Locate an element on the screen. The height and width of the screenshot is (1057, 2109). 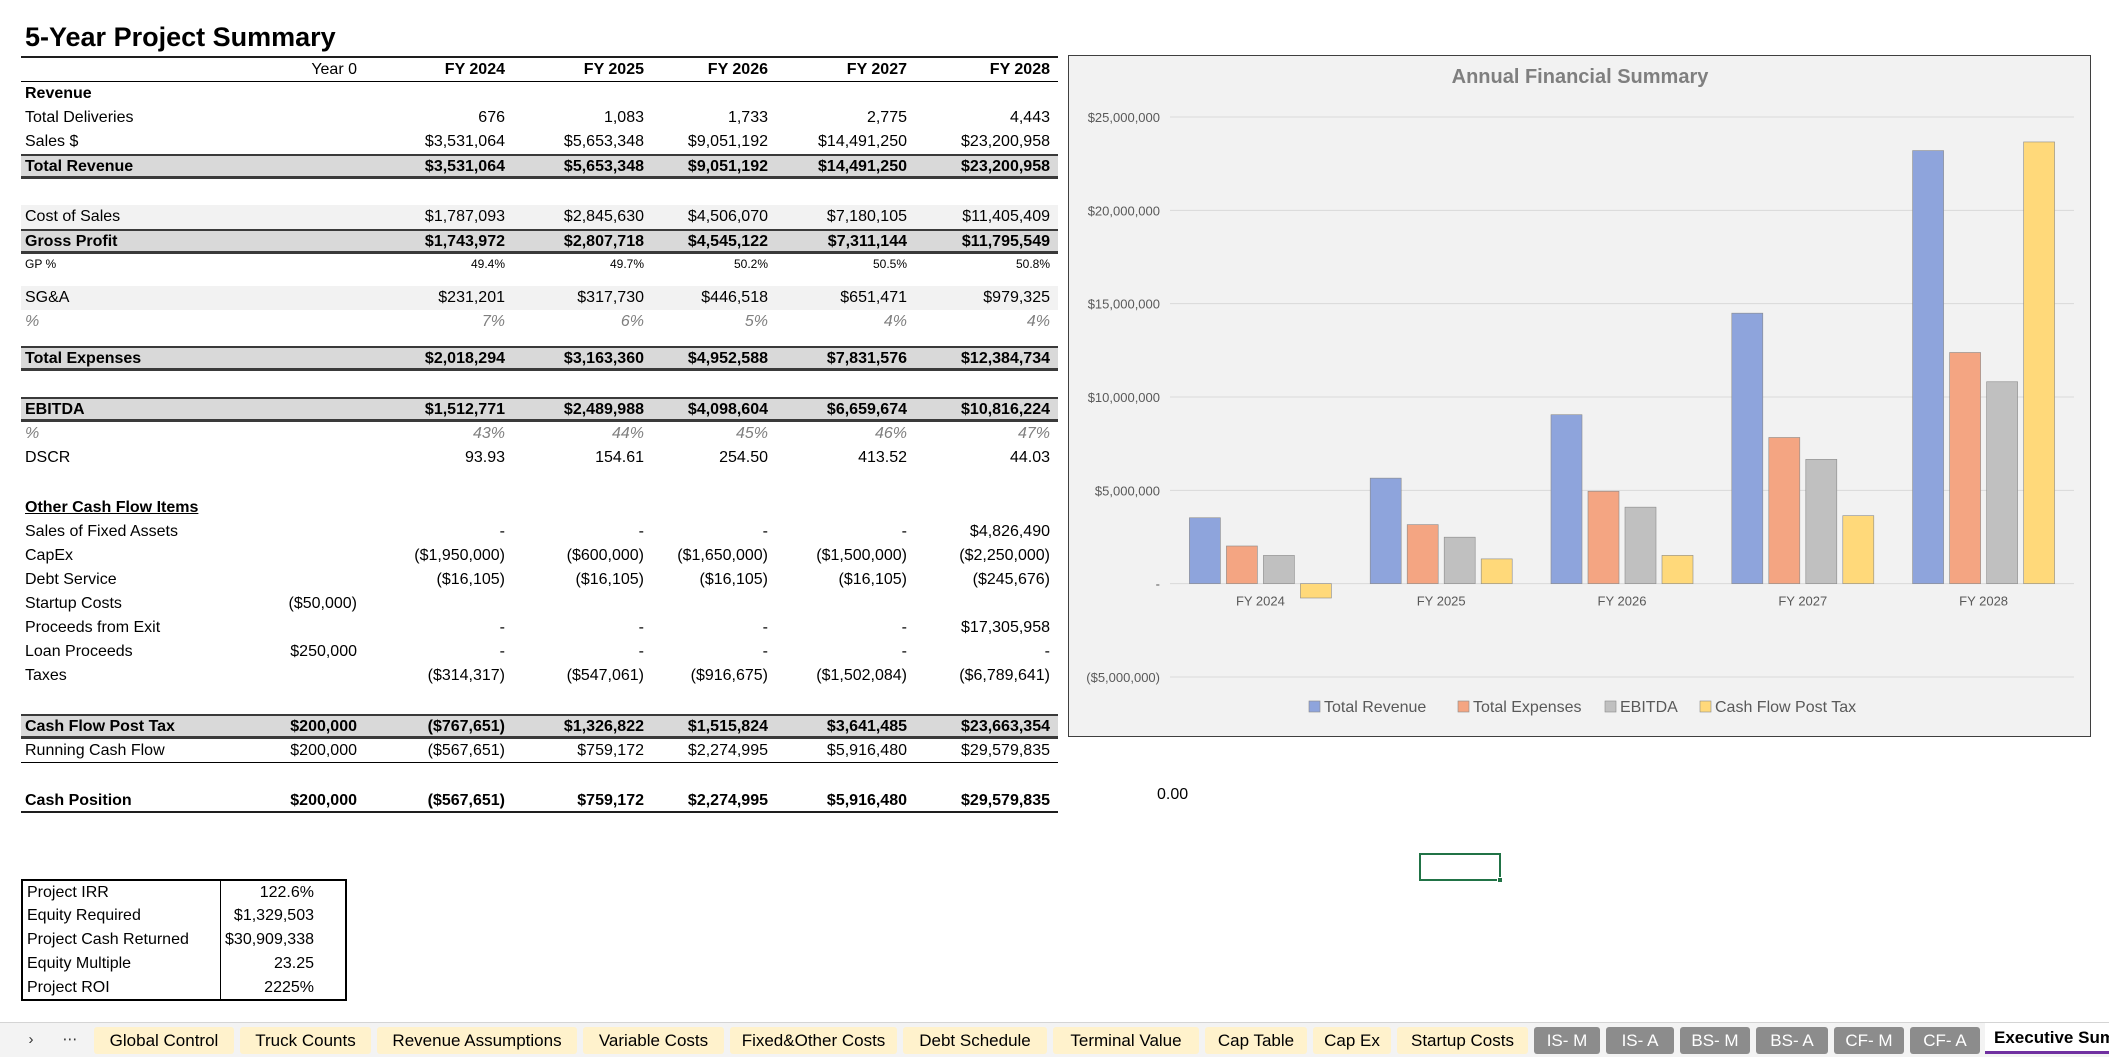
row-label: Gross Profit is located at coordinates (71, 241).